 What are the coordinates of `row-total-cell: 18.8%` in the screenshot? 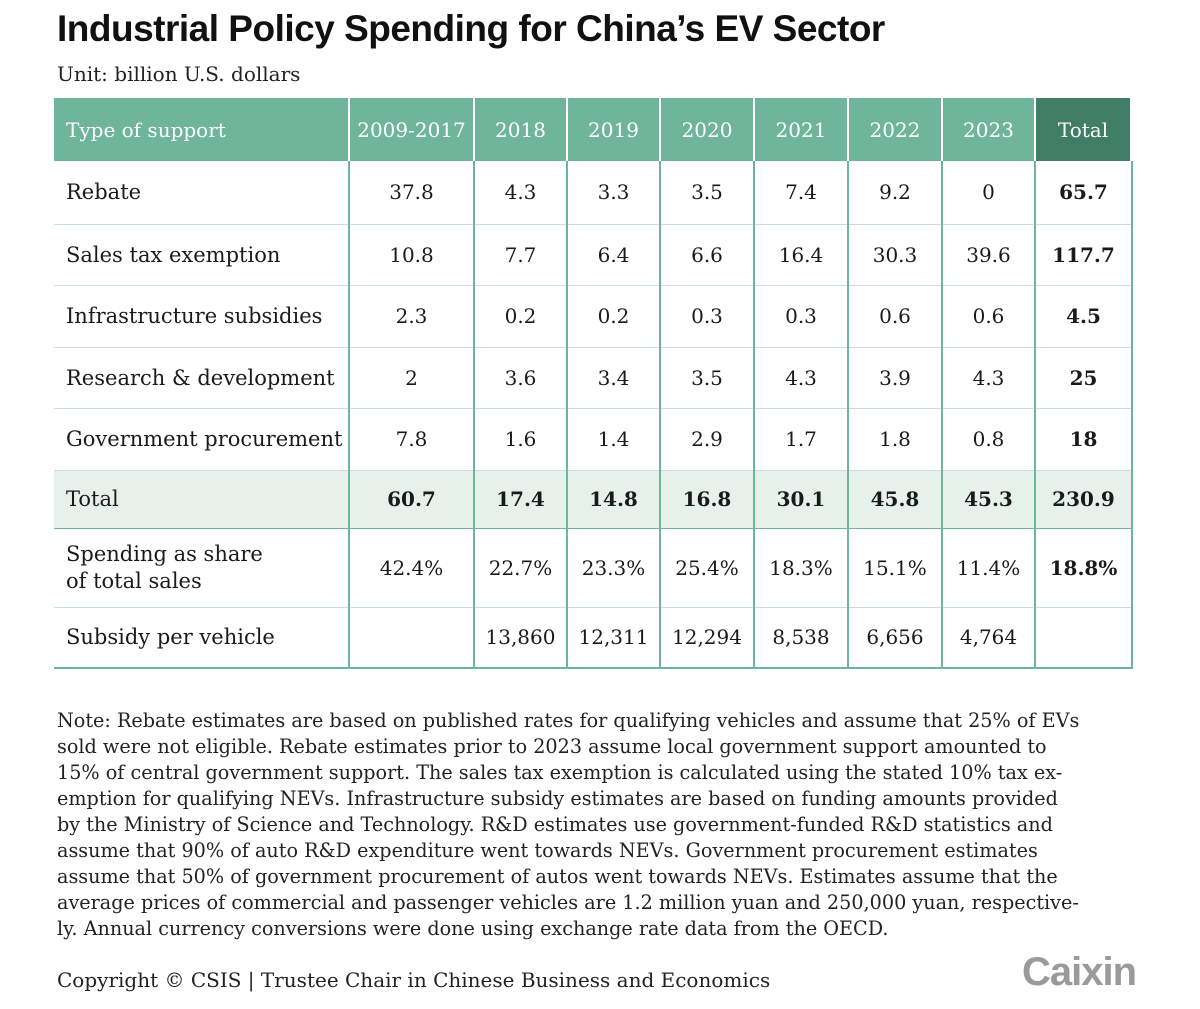 It's located at (1083, 568).